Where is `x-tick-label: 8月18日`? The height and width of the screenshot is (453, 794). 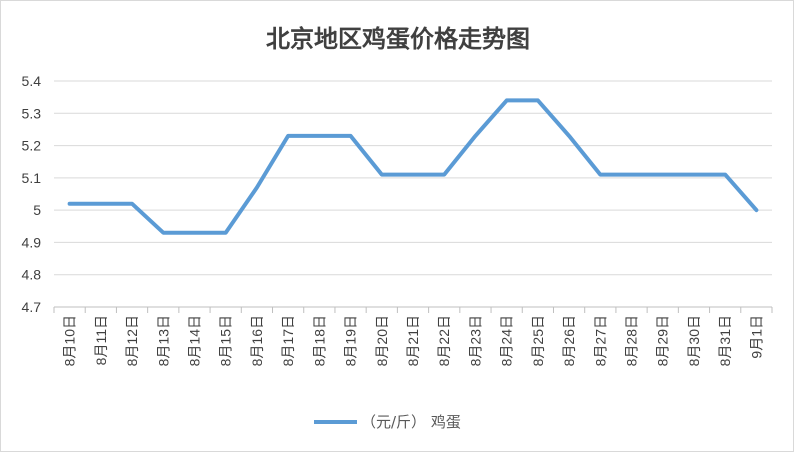
x-tick-label: 8月18日 is located at coordinates (319, 340).